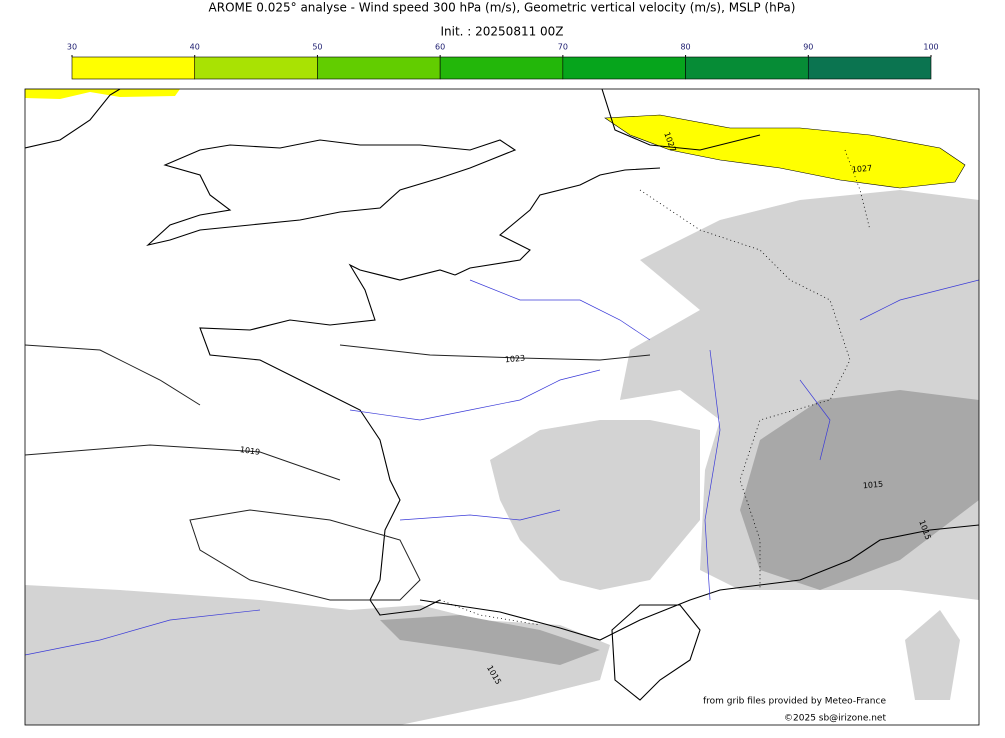 Image resolution: width=1005 pixels, height=738 pixels. Describe the element at coordinates (72, 47) in the screenshot. I see `colorbar-tick-label: 30` at that location.